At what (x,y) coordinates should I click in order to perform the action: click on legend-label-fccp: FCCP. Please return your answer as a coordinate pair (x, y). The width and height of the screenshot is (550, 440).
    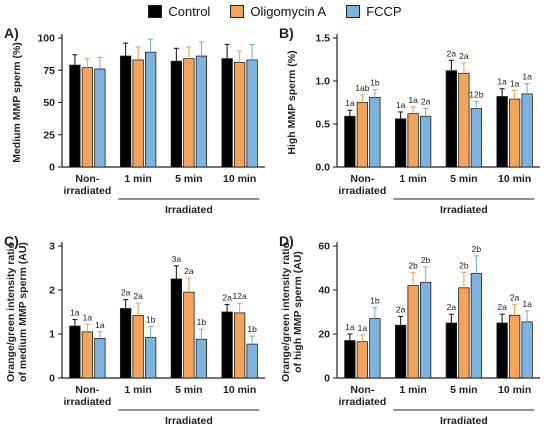
    Looking at the image, I should click on (384, 11).